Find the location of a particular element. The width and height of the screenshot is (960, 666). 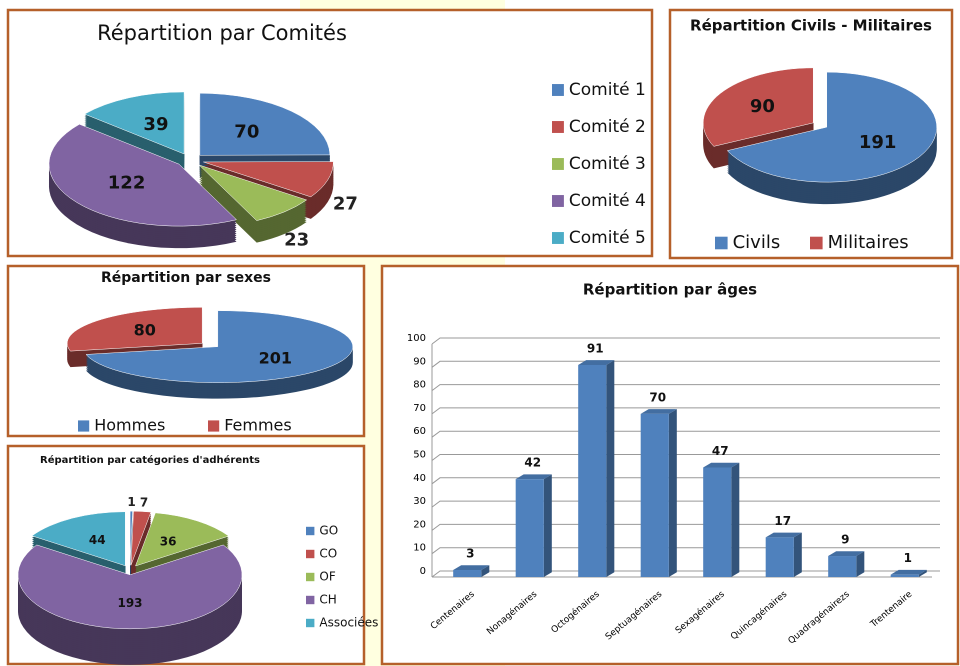

legend-label: Hommes is located at coordinates (129, 425).